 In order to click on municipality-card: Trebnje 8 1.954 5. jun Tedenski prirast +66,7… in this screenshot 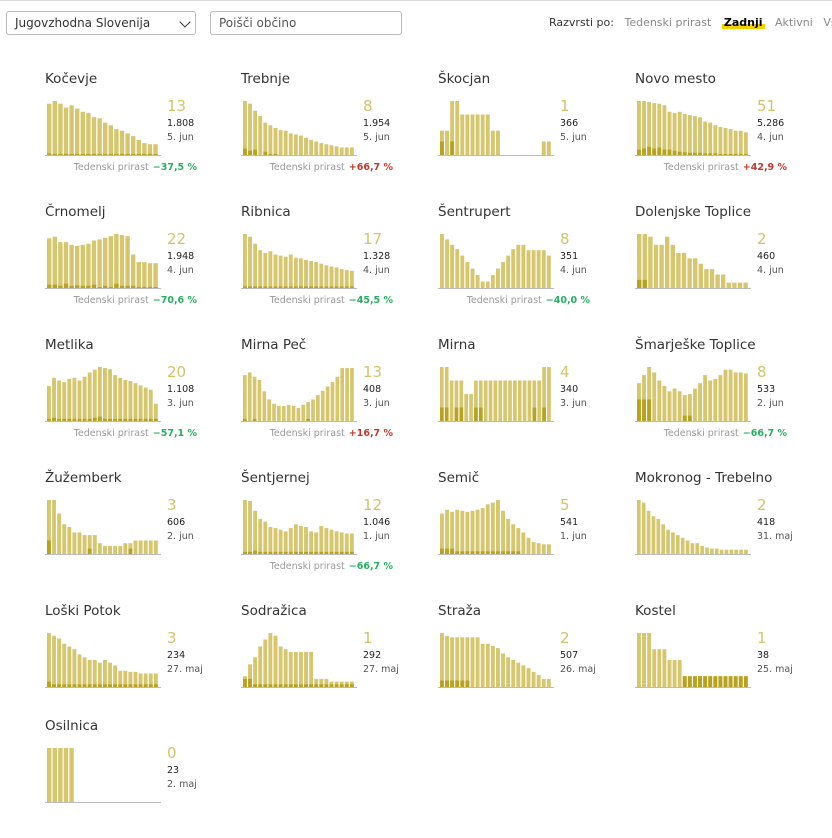, I will do `click(331, 131)`.